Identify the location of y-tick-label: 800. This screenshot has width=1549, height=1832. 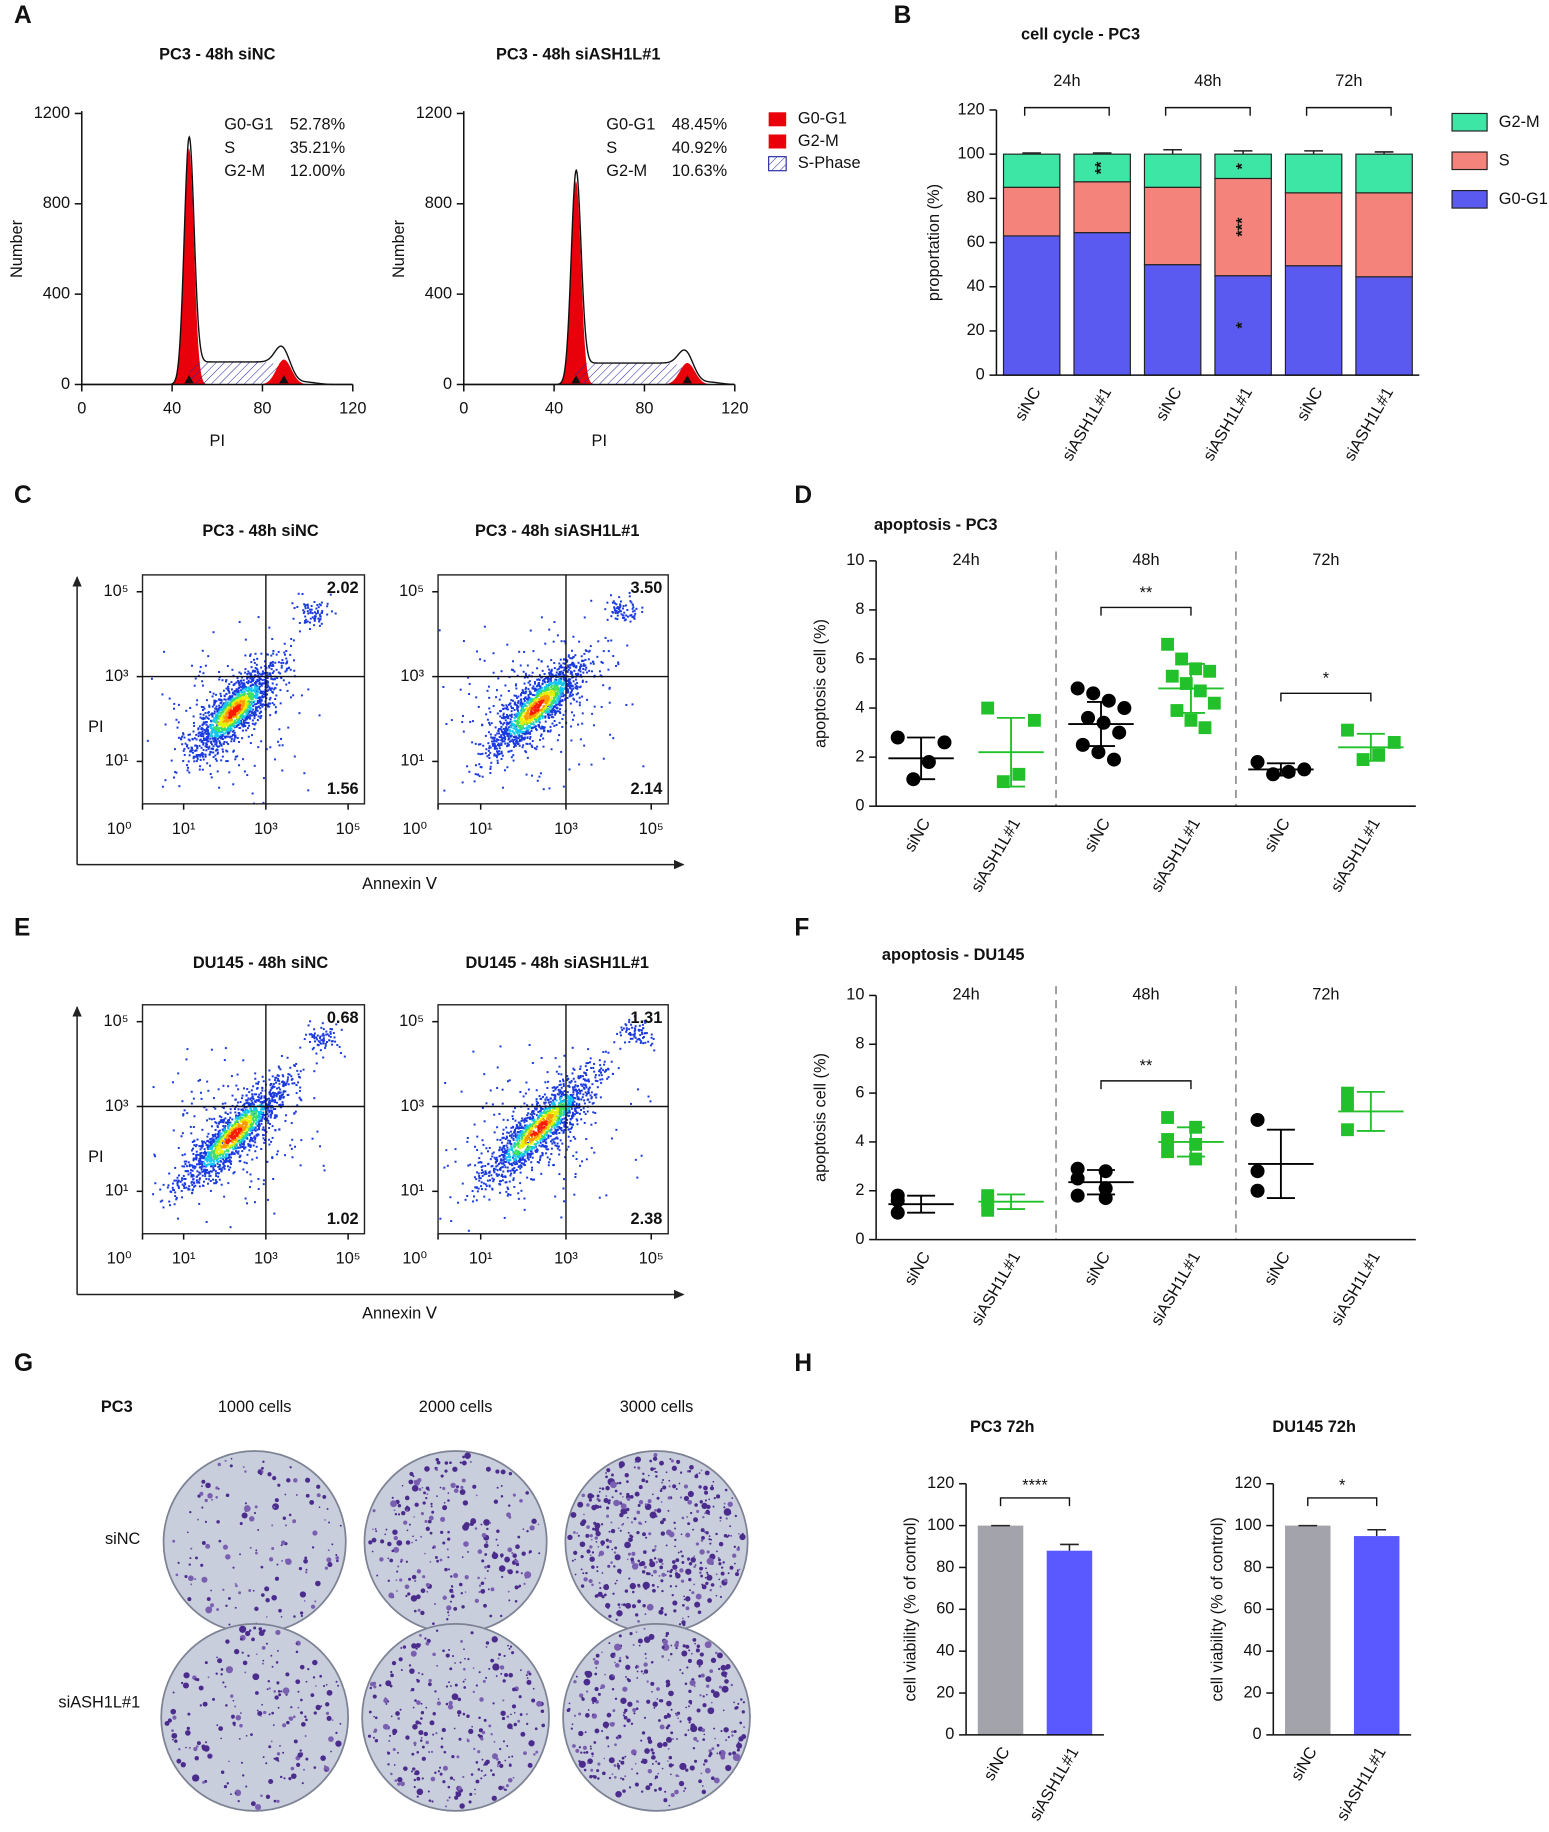
(56, 203).